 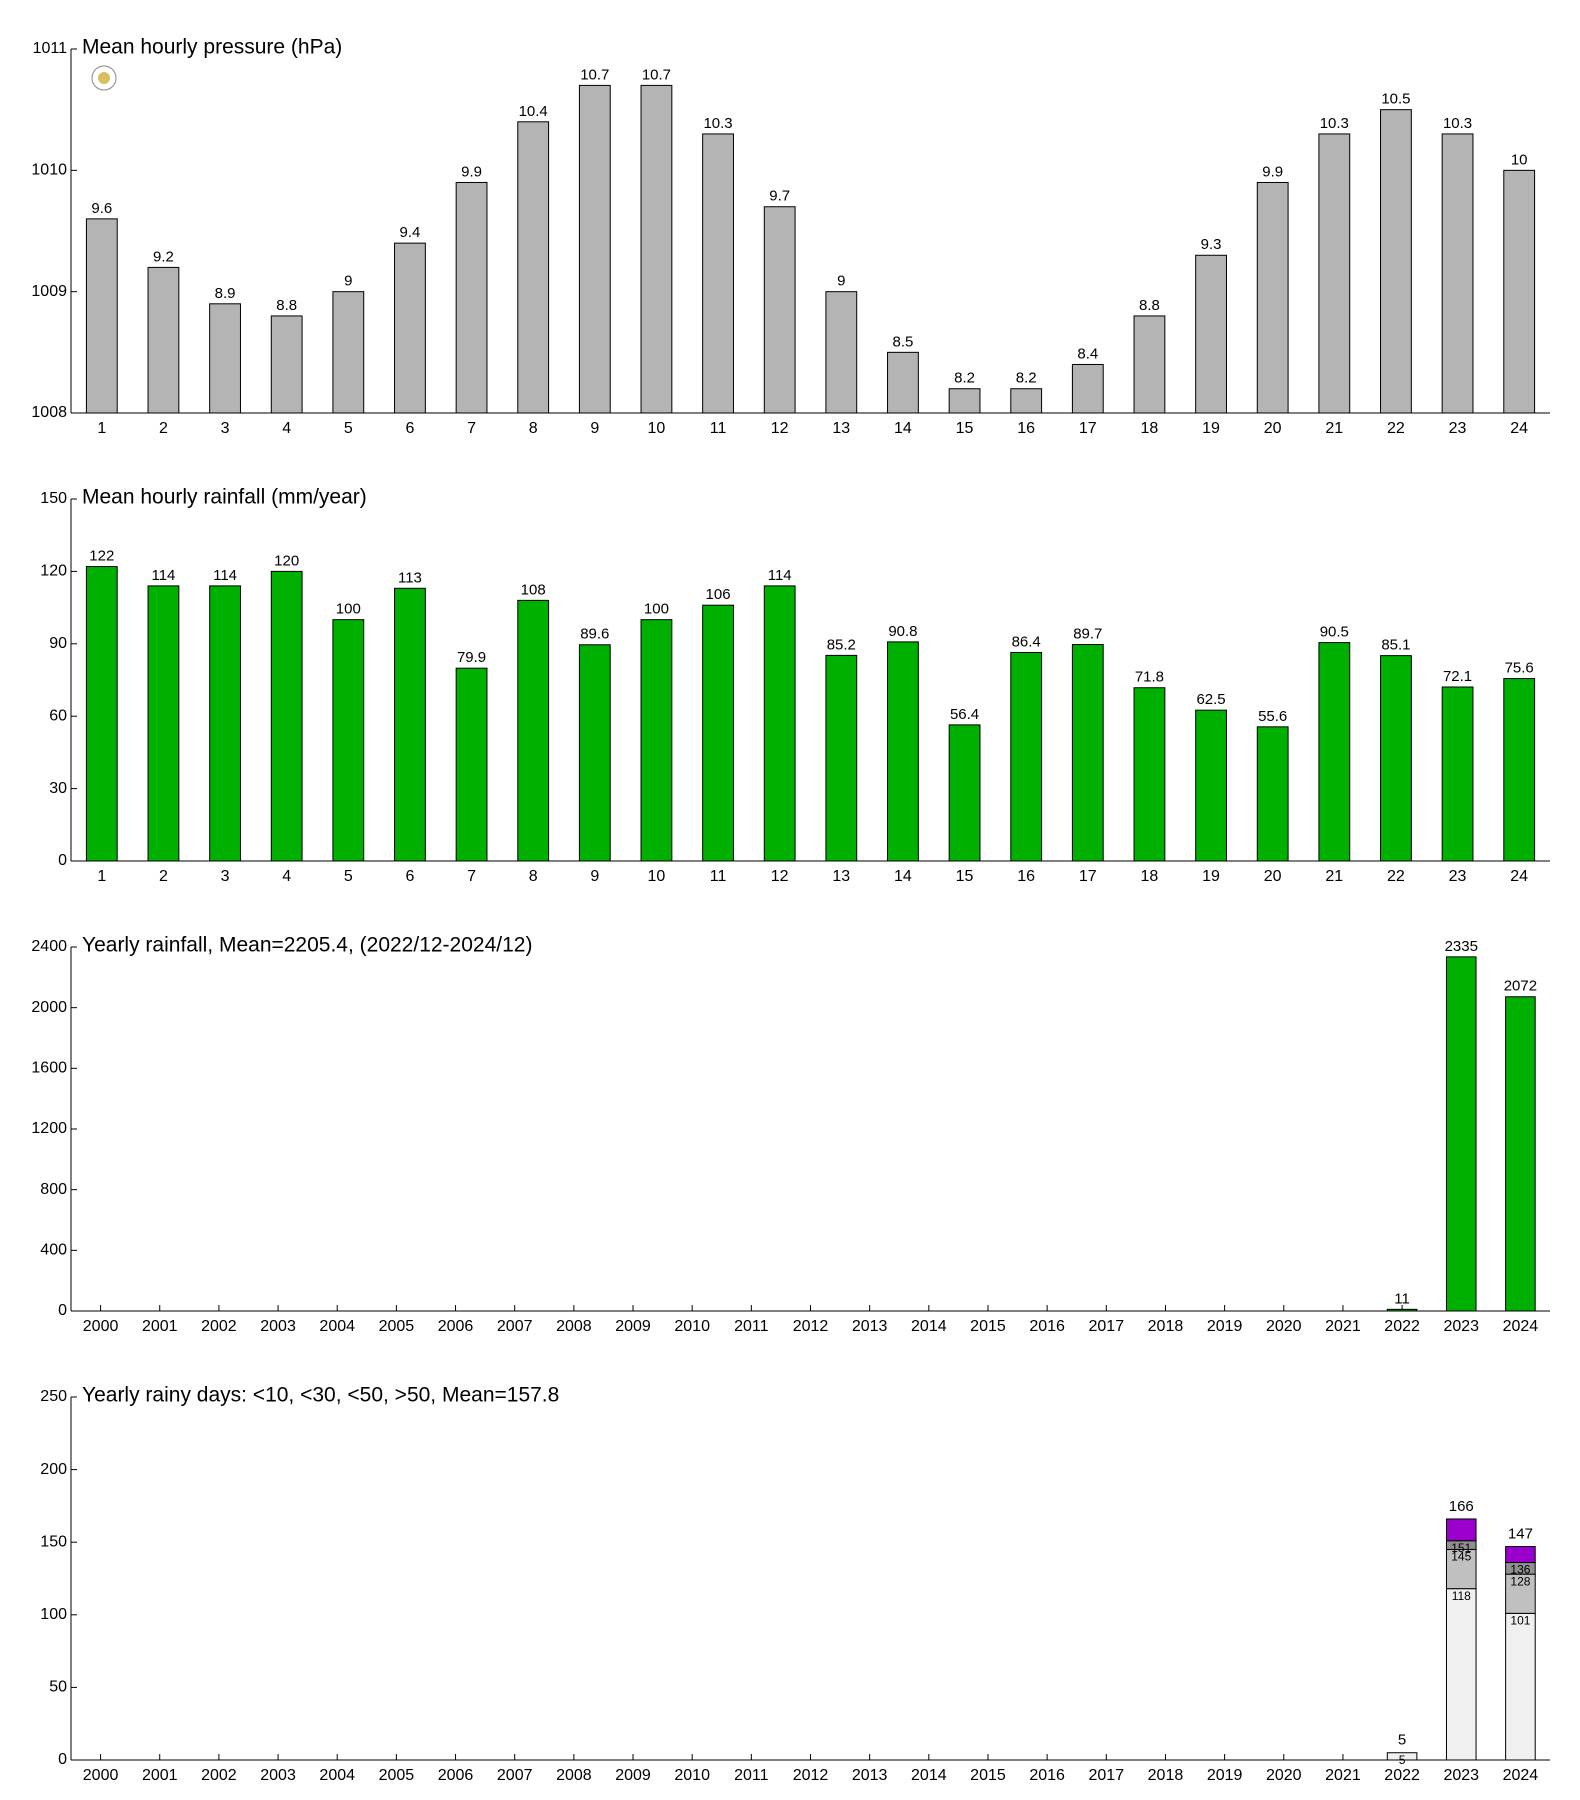 I want to click on x-tick-label: 10, so click(x=657, y=428).